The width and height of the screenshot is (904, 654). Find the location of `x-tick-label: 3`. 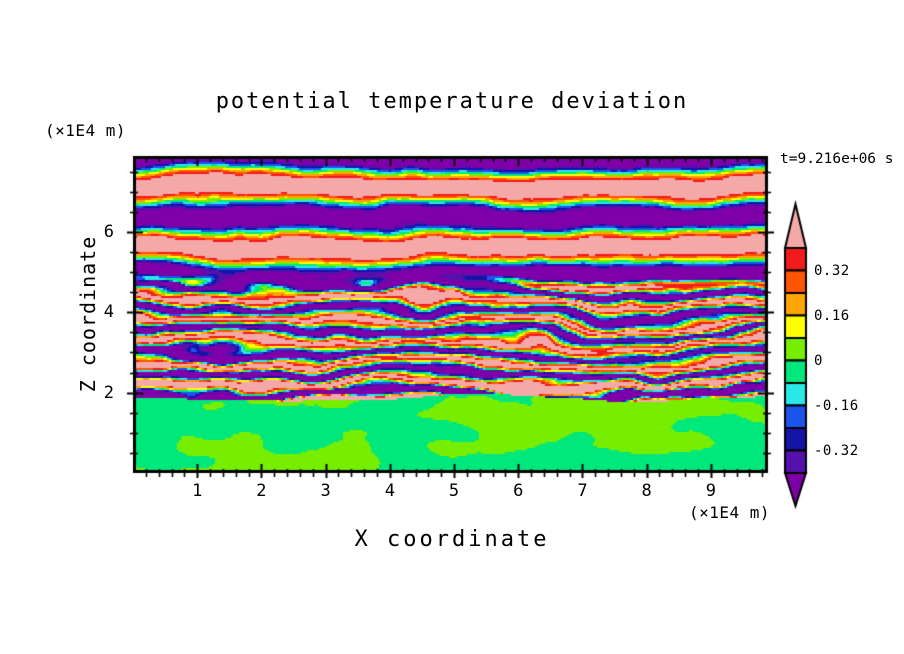

x-tick-label: 3 is located at coordinates (325, 491).